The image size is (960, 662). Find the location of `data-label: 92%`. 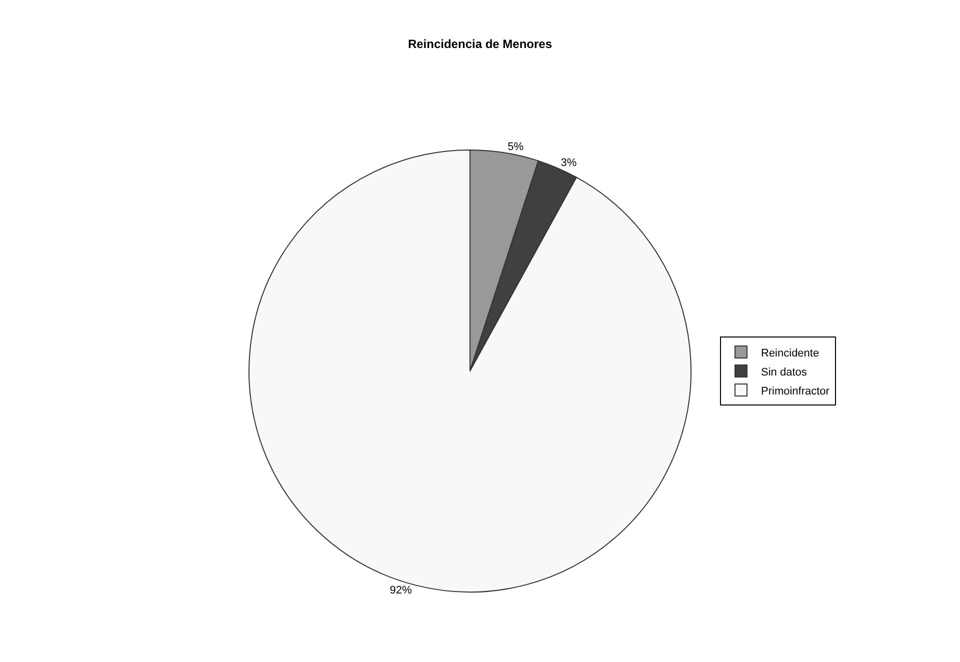

data-label: 92% is located at coordinates (401, 590).